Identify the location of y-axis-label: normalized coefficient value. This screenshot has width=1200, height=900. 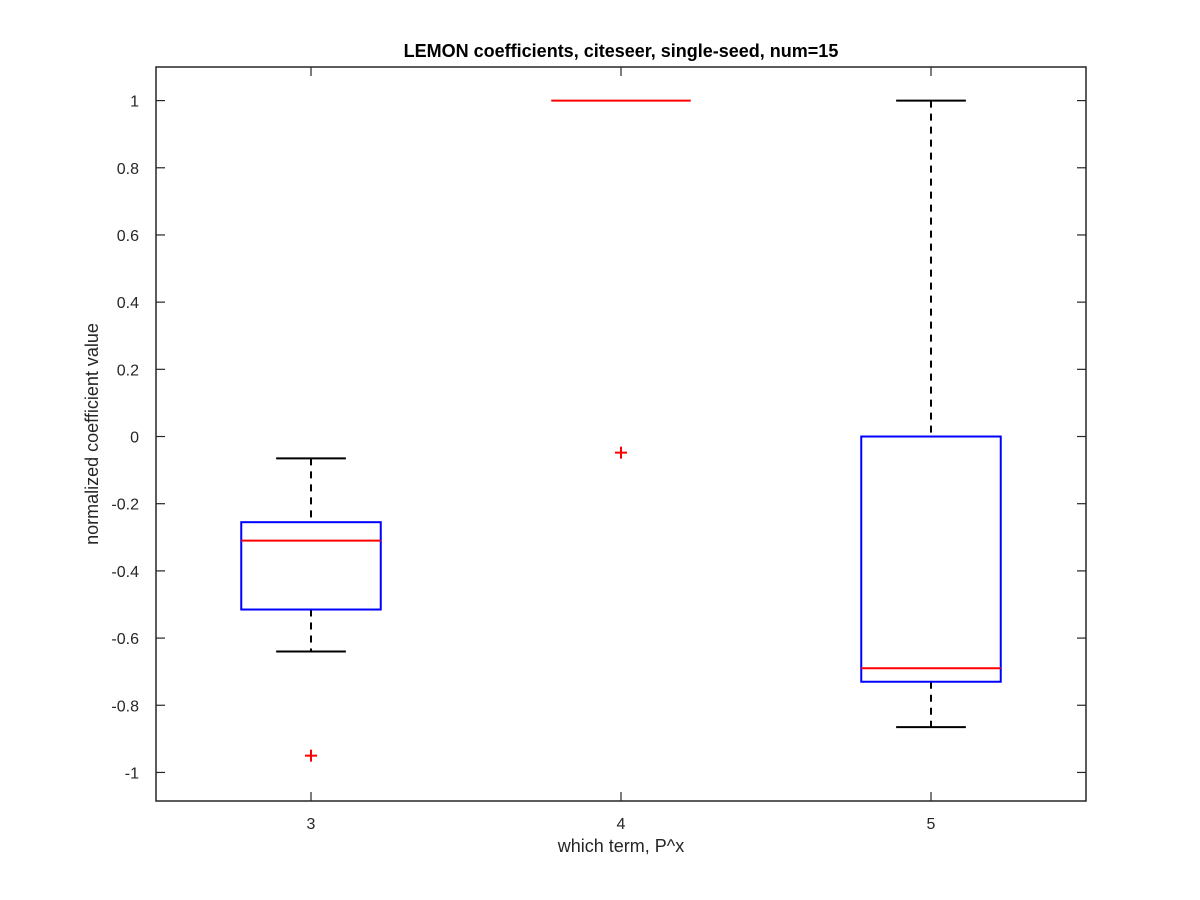
(92, 434).